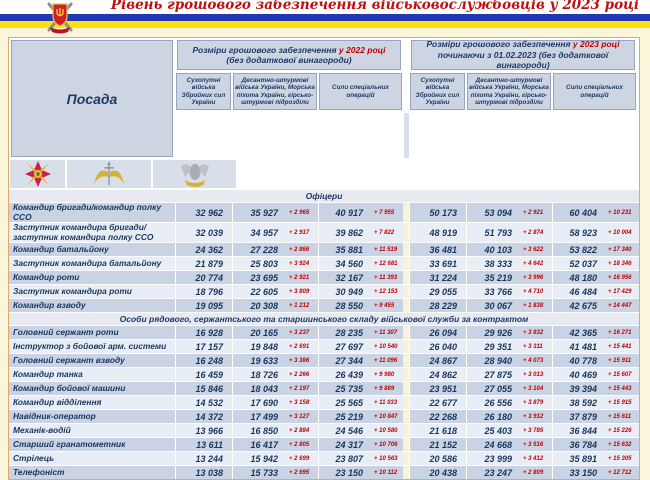 Image resolution: width=650 pixels, height=480 pixels. What do you see at coordinates (579, 277) in the screenshot?
I see `pay-value: 48 180` at bounding box center [579, 277].